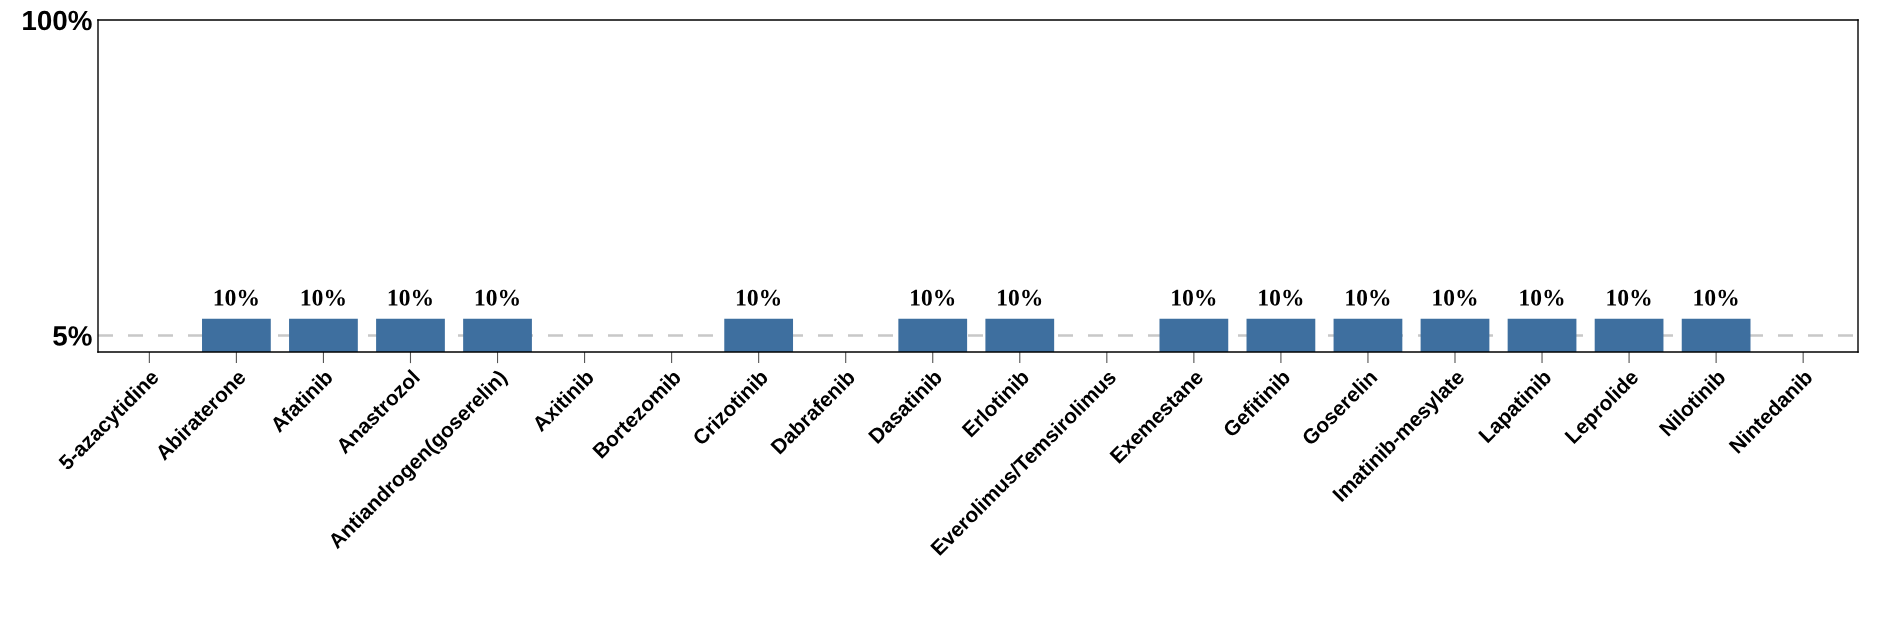 The width and height of the screenshot is (1890, 641). Describe the element at coordinates (72, 336) in the screenshot. I see `y-tick-label: 5%` at that location.